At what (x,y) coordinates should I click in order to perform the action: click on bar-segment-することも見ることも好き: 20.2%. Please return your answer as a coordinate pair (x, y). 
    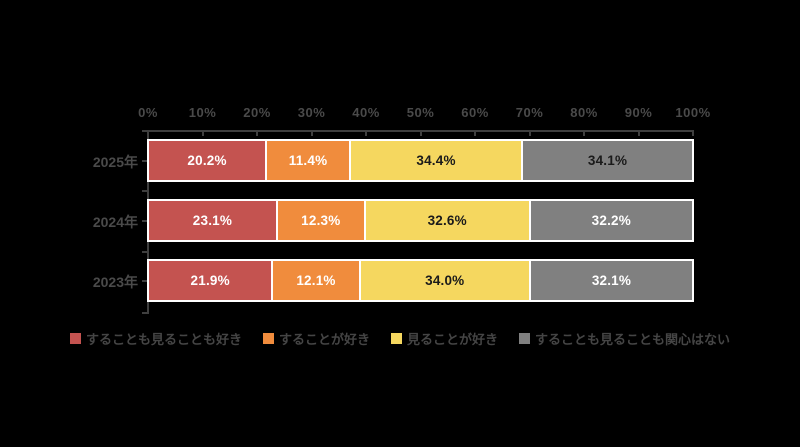
    Looking at the image, I should click on (207, 160).